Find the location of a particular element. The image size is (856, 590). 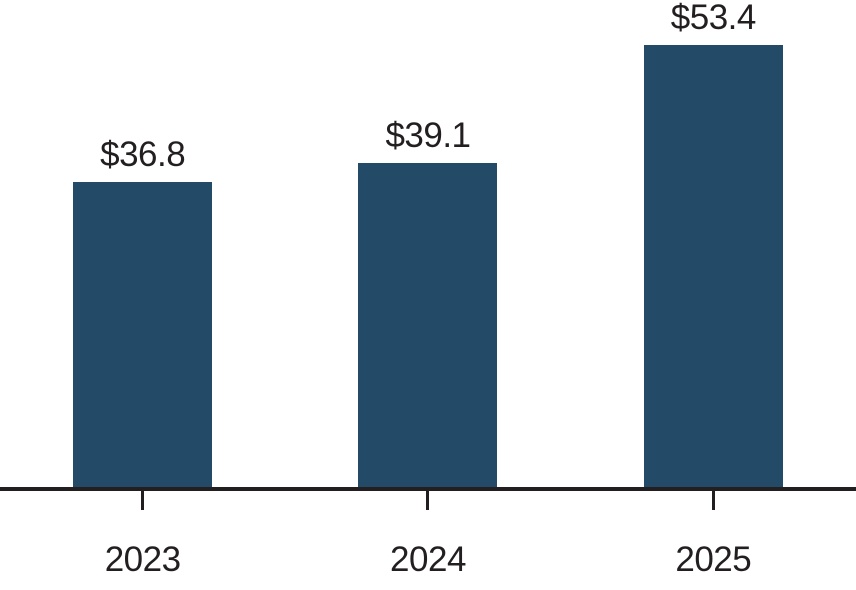

x-tick-label-2023: 2023 is located at coordinates (142, 559).